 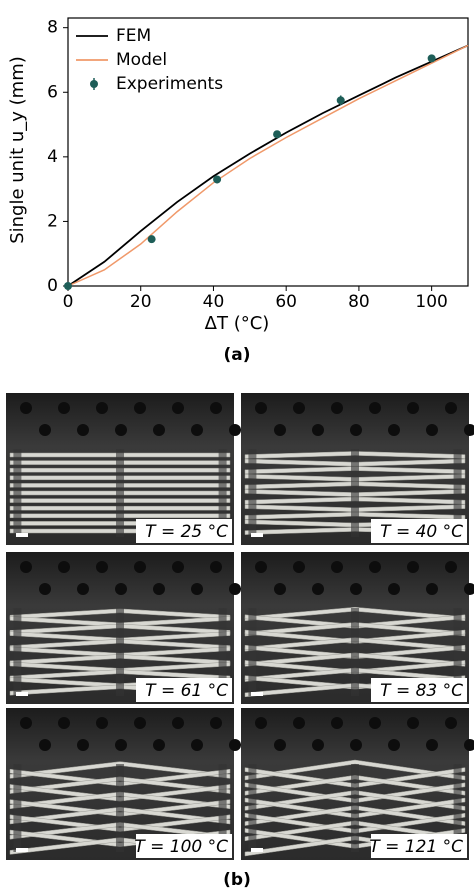 I want to click on x-tick-label: 40, so click(x=214, y=302).